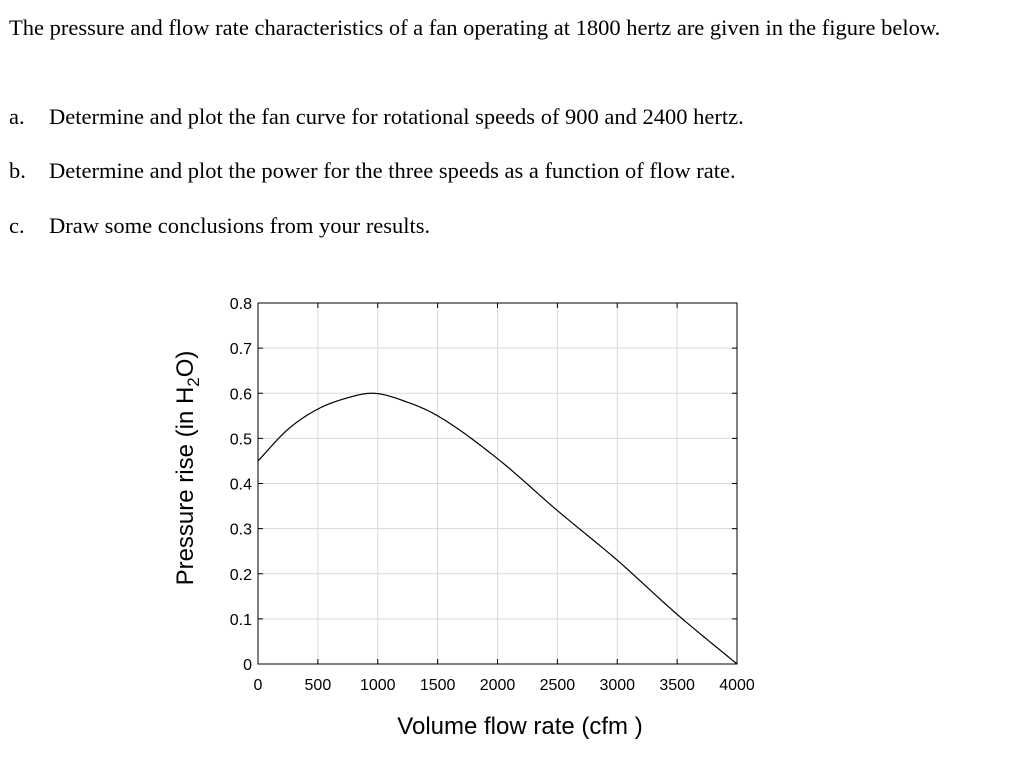 Image resolution: width=1024 pixels, height=768 pixels. I want to click on x-tick-label: 1000, so click(378, 685).